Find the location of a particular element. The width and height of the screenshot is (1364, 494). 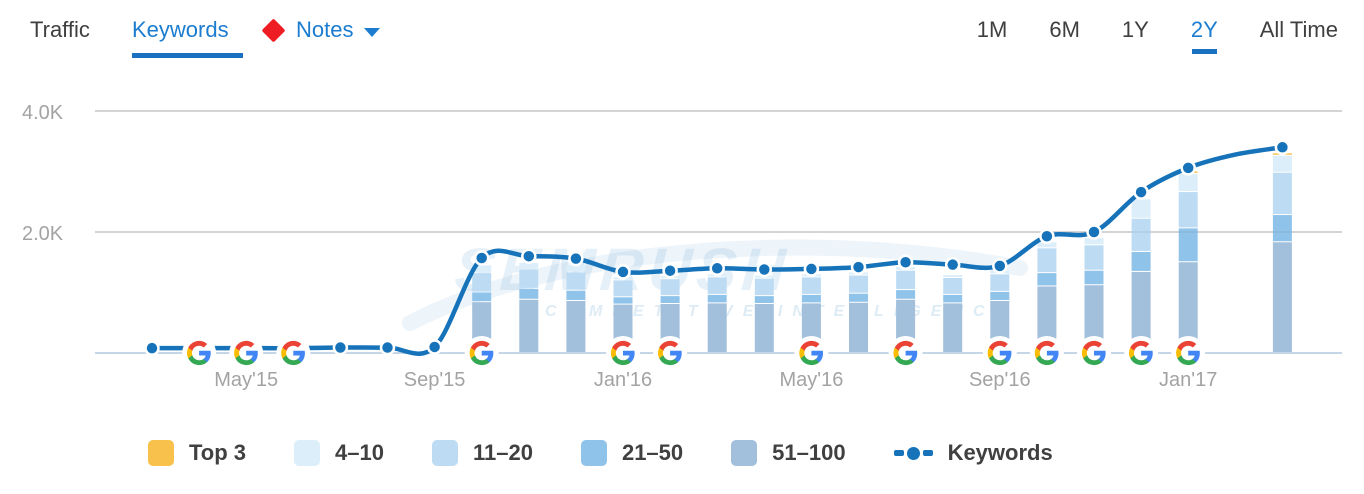

note-diamond-icon is located at coordinates (273, 30).